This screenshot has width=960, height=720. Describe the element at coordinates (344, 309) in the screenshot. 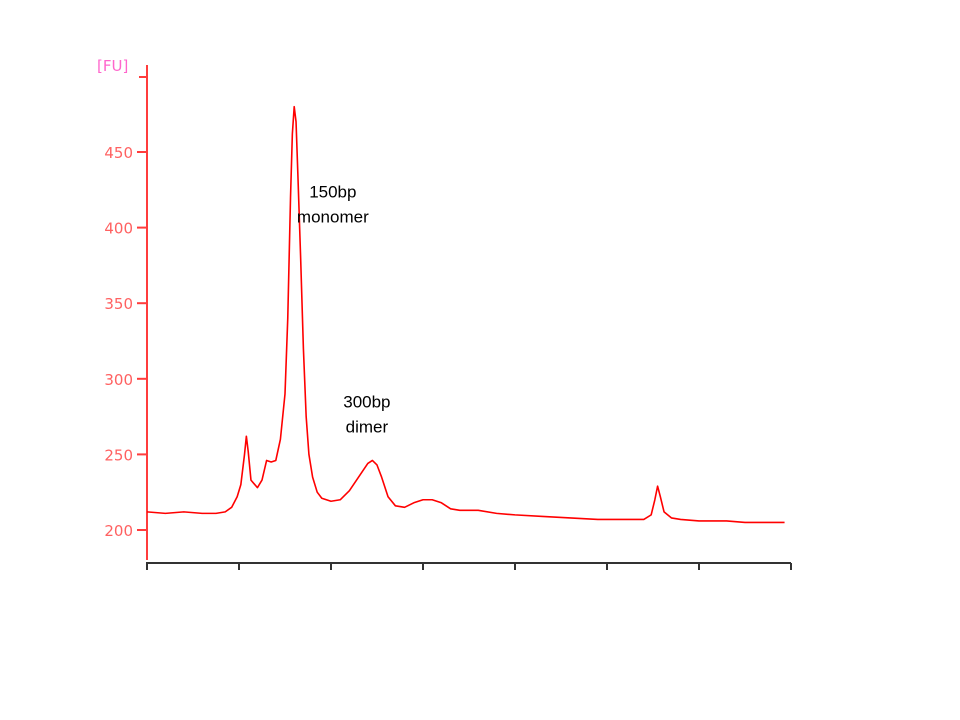

I see `annotations: 150bp monomer 300bp dimer` at that location.